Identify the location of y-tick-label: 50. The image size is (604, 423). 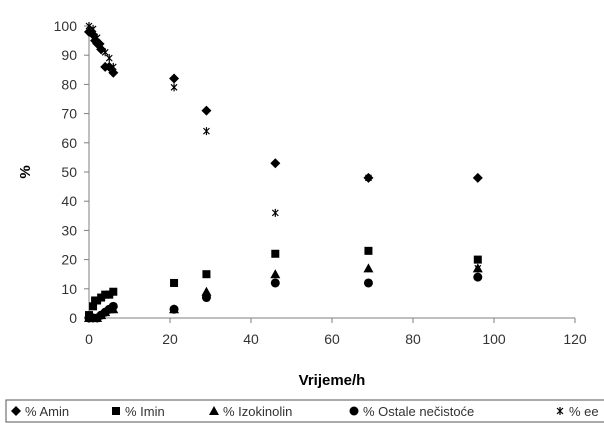
(69, 172).